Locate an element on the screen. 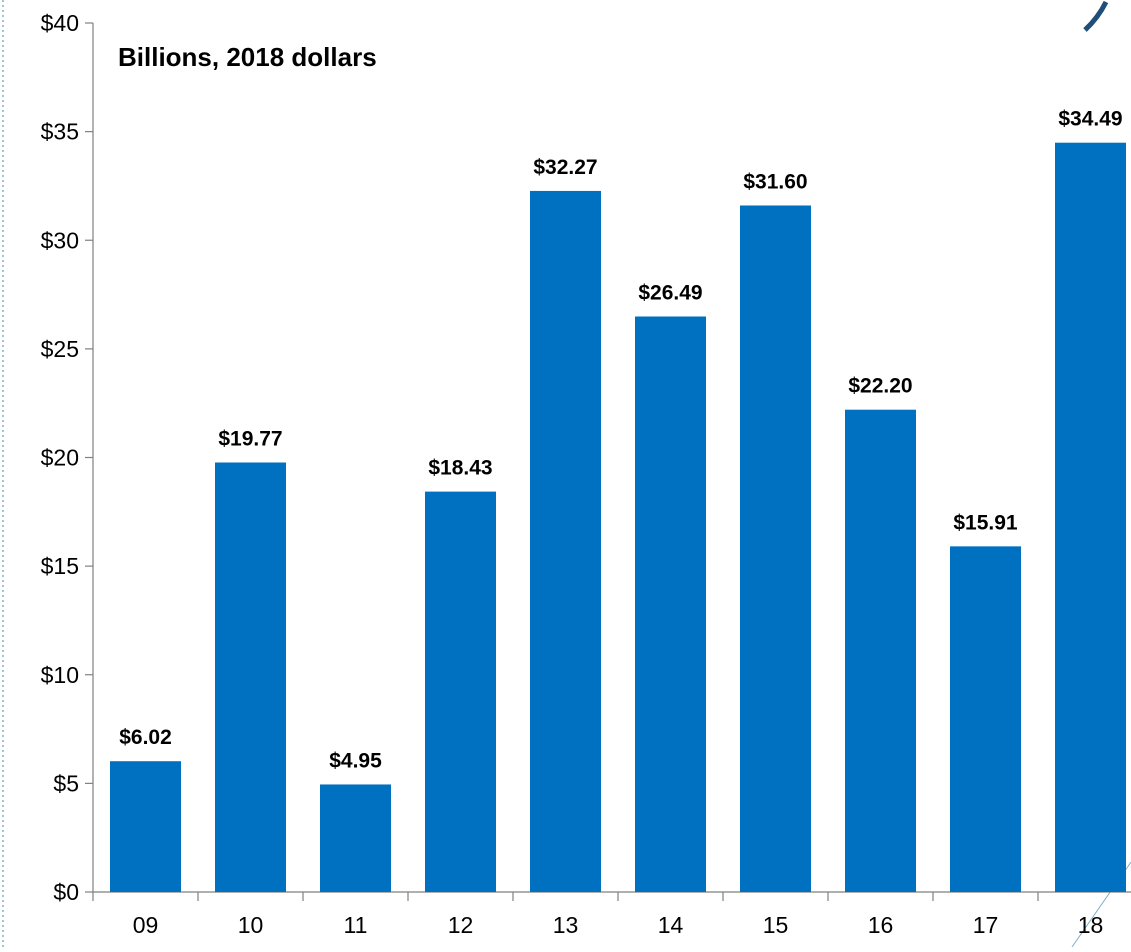 Image resolution: width=1131 pixels, height=952 pixels. corner-arc-decoration is located at coordinates (1096, 16).